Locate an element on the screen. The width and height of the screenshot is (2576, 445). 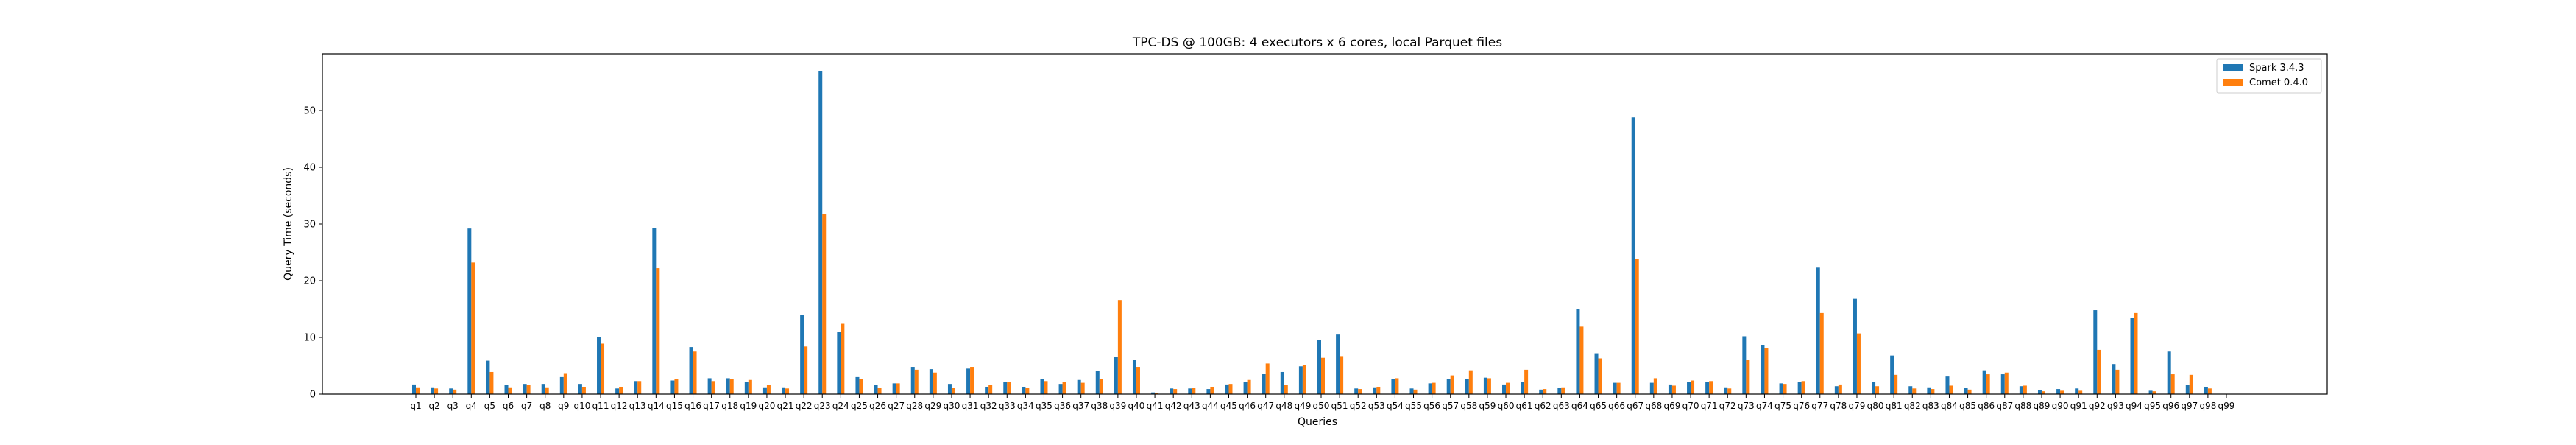
y-tick-label: 10 is located at coordinates (309, 338).